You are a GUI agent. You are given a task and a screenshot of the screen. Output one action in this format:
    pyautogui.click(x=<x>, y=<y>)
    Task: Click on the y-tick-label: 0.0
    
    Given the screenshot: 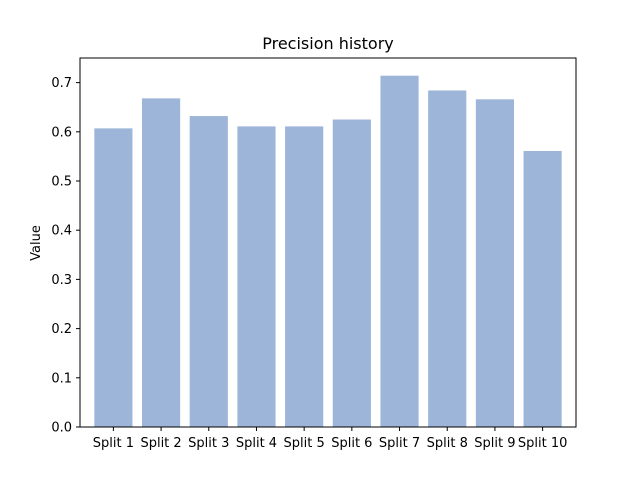 What is the action you would take?
    pyautogui.click(x=61, y=428)
    